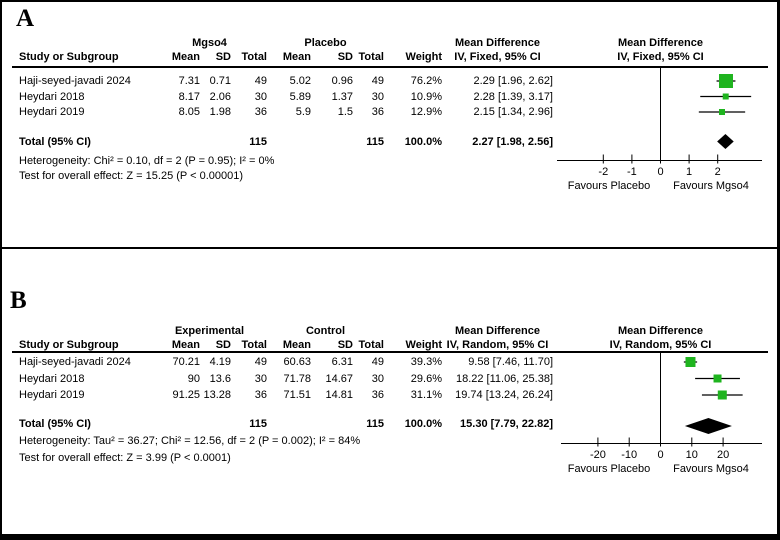 This screenshot has width=780, height=540. What do you see at coordinates (220, 112) in the screenshot?
I see `sd1-cell: 1.98` at bounding box center [220, 112].